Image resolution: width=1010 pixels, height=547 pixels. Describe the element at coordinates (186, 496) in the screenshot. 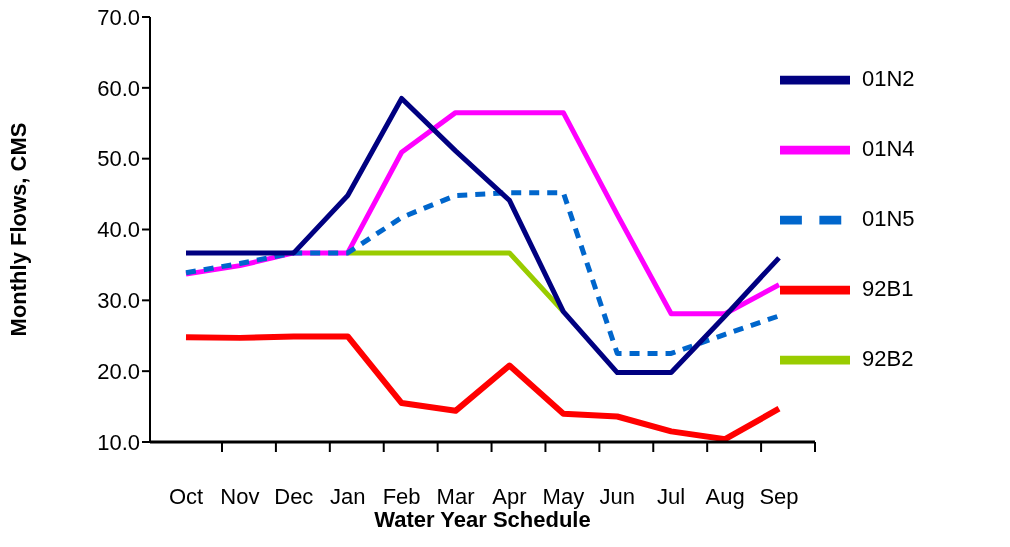

I see `x-tick-label: Oct` at that location.